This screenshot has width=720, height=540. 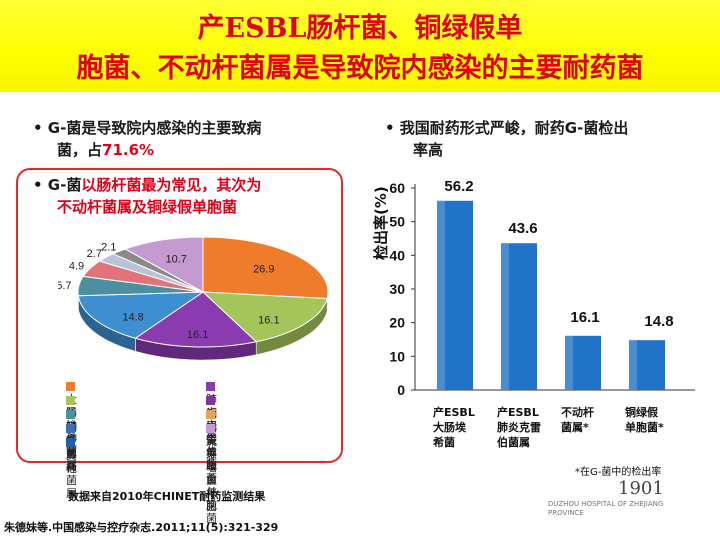 What do you see at coordinates (132, 318) in the screenshot?
I see `pie-label-3: 14.8` at bounding box center [132, 318].